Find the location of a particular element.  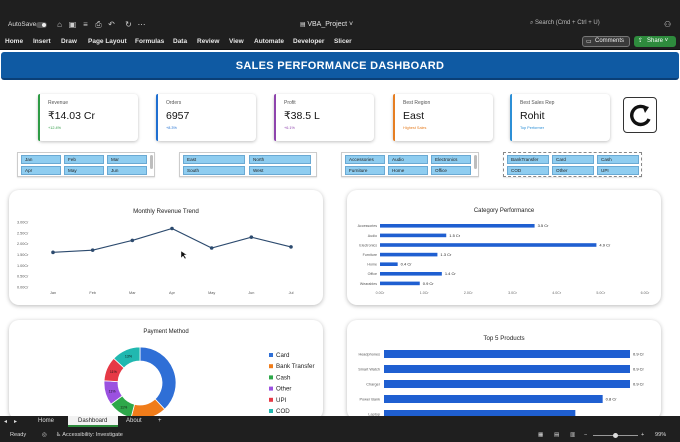

tab-insert: Insert is located at coordinates (42, 41).